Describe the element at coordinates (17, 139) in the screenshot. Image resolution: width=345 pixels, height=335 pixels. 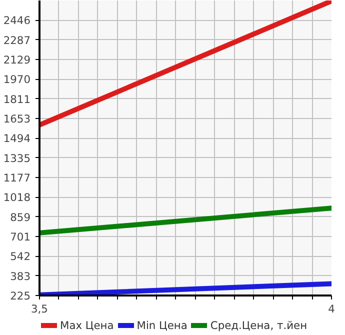
I see `y-tick-label: 1494` at that location.